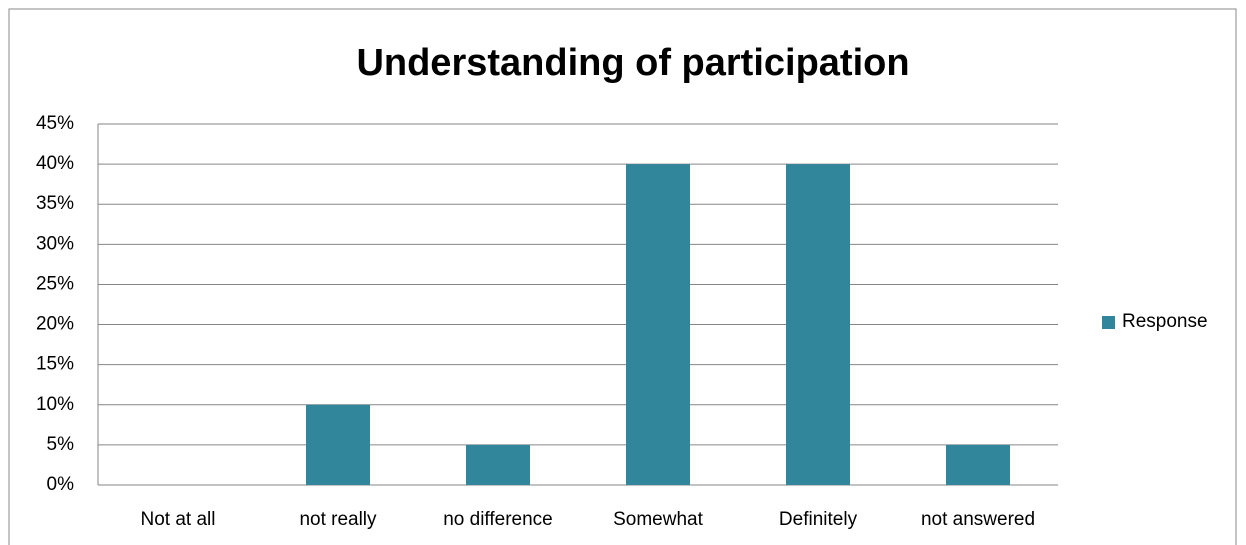  What do you see at coordinates (55, 324) in the screenshot?
I see `y-tick-label: 20%` at bounding box center [55, 324].